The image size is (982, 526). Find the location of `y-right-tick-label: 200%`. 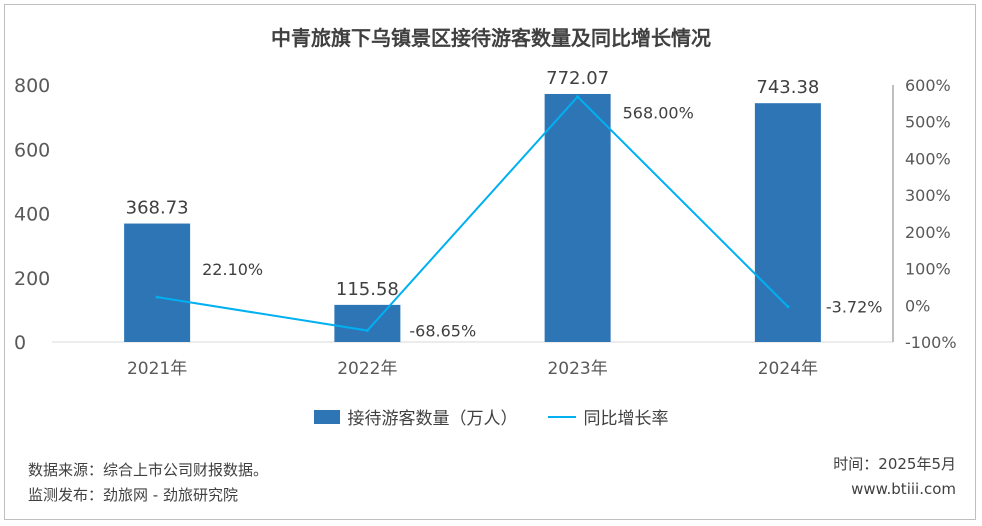

y-right-tick-label: 200% is located at coordinates (928, 232).